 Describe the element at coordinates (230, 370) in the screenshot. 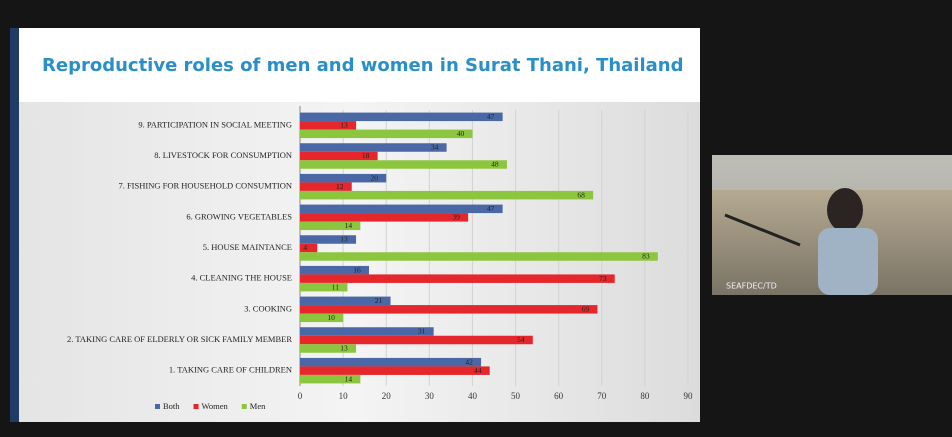

I see `category-label: 1. TAKING CARE OF CHILDREN` at that location.